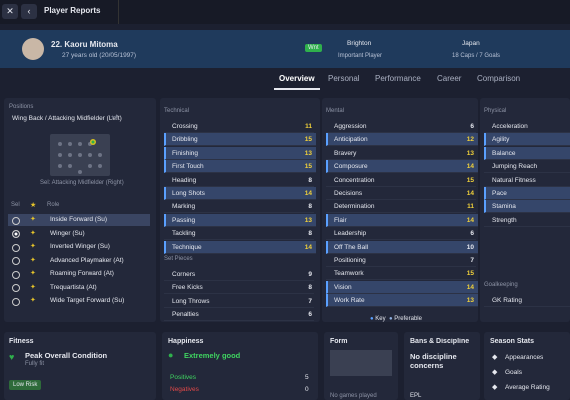 This screenshot has width=570, height=400. I want to click on section-title: Goalkeeping, so click(501, 285).